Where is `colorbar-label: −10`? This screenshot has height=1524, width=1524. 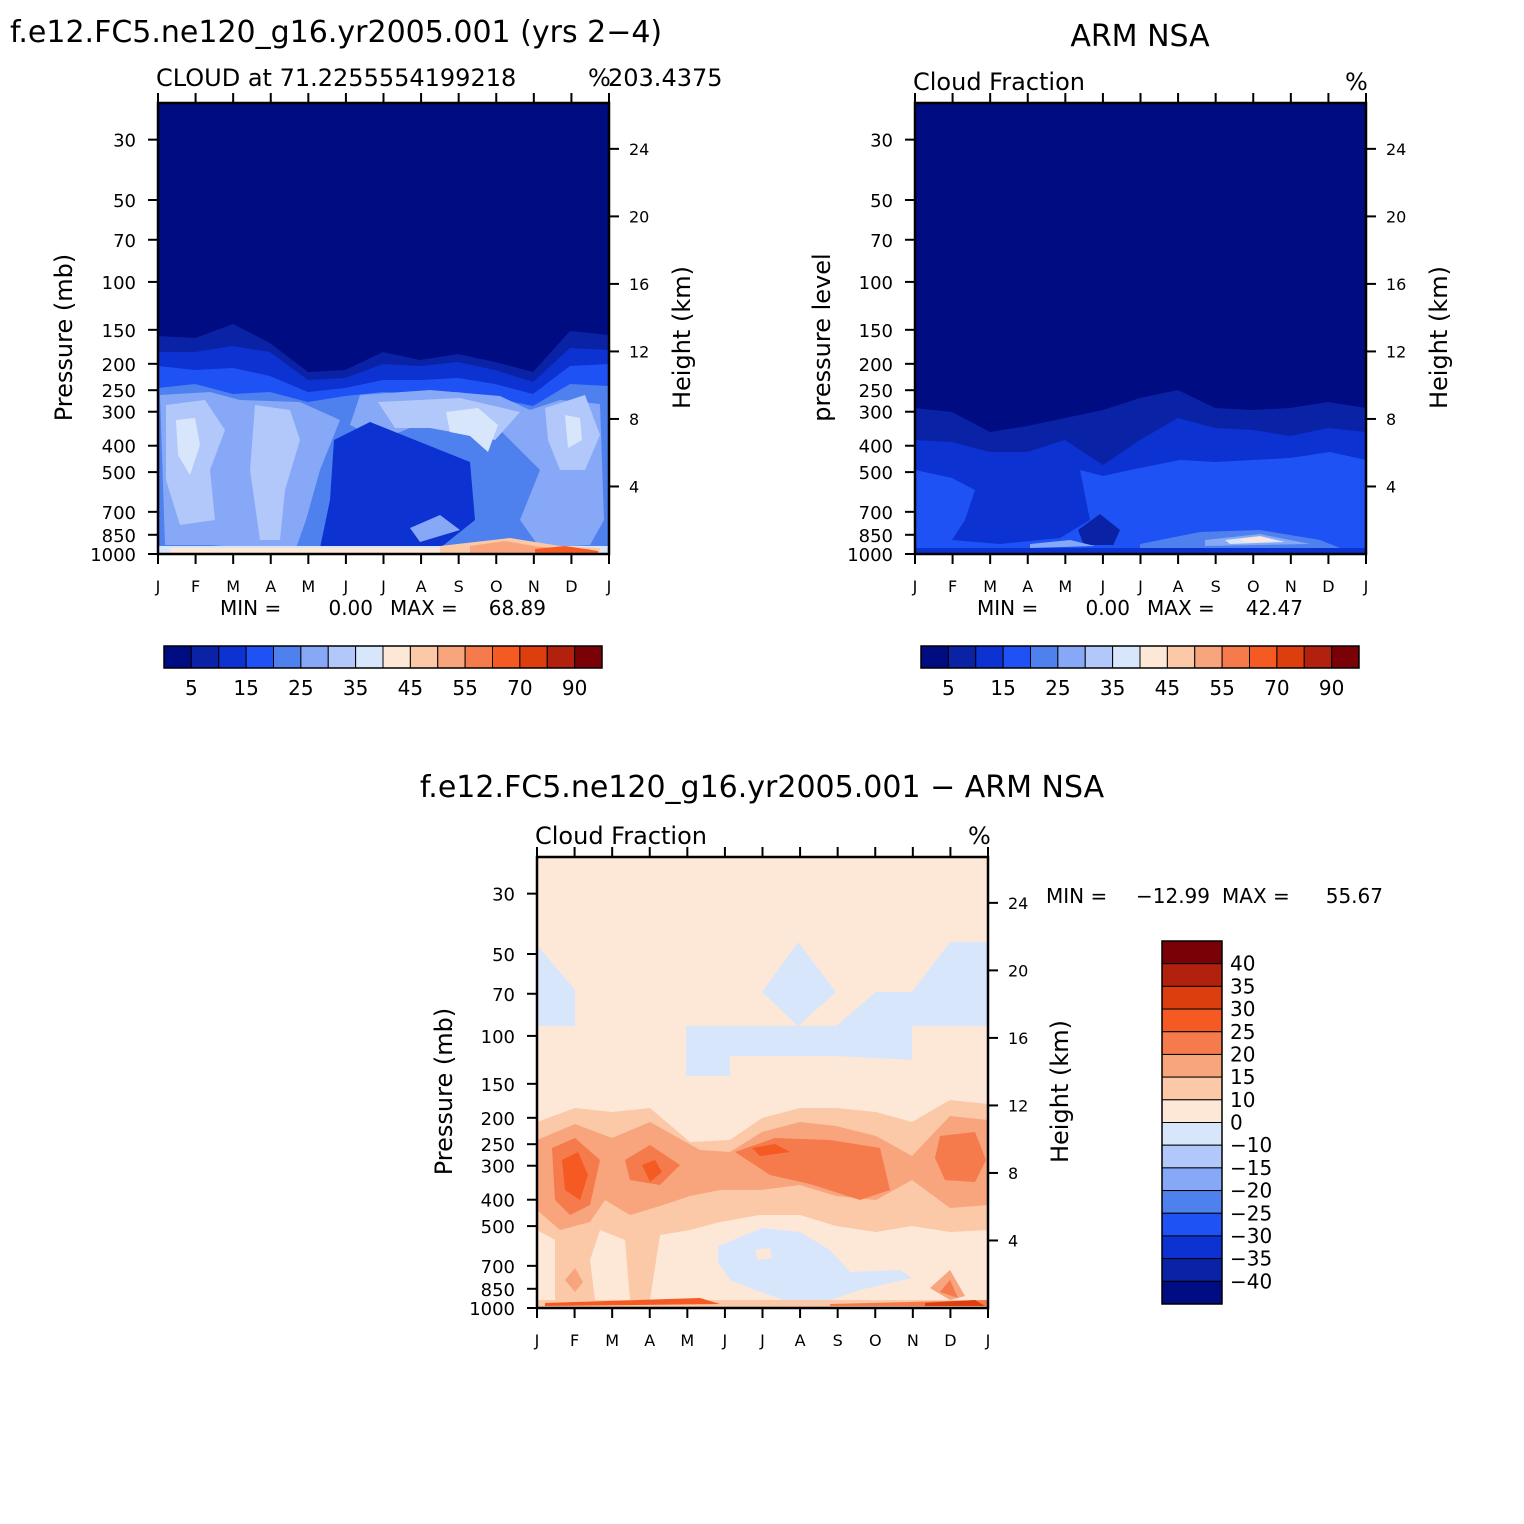
colorbar-label: −10 is located at coordinates (1251, 1145).